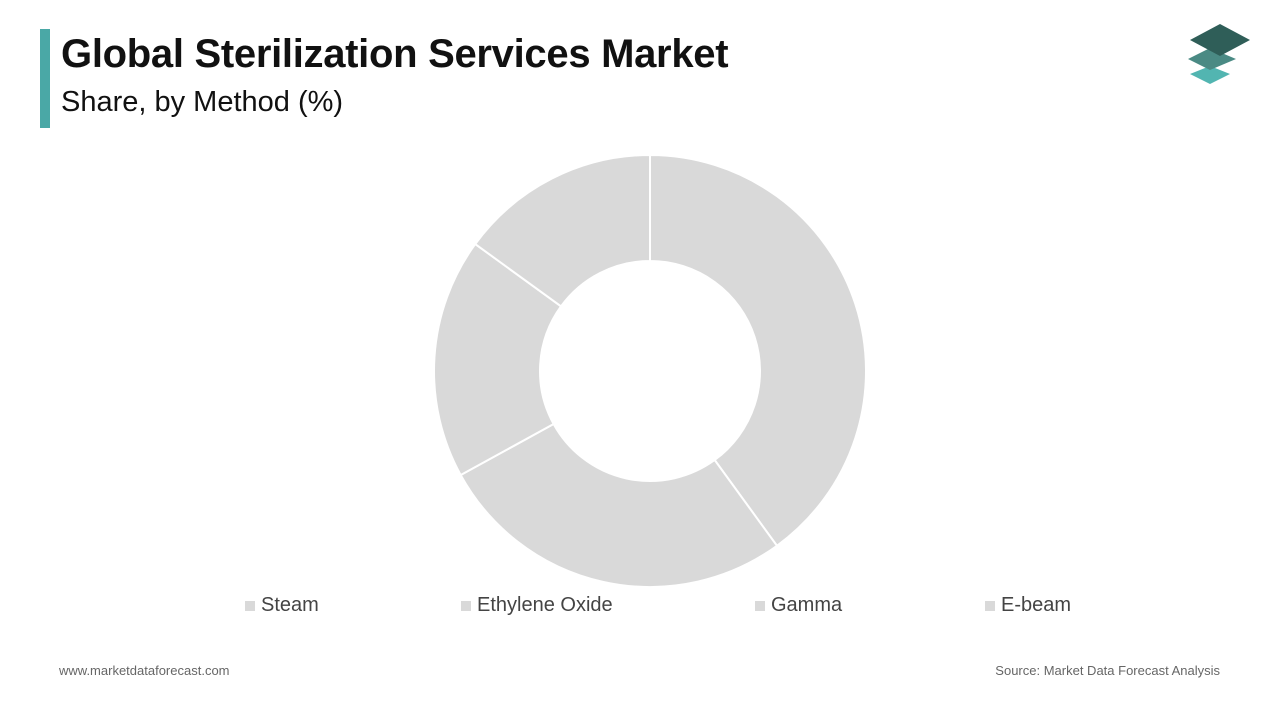 The height and width of the screenshot is (720, 1280). What do you see at coordinates (619, 505) in the screenshot?
I see `donut-slice-ethylene-oxide` at bounding box center [619, 505].